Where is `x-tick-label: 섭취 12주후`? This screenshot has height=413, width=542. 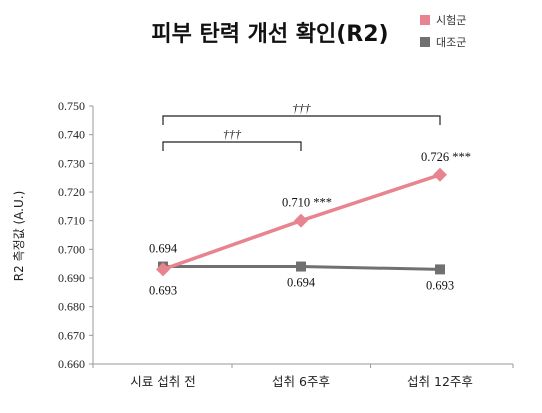 x-tick-label: 섭취 12주후 is located at coordinates (440, 381).